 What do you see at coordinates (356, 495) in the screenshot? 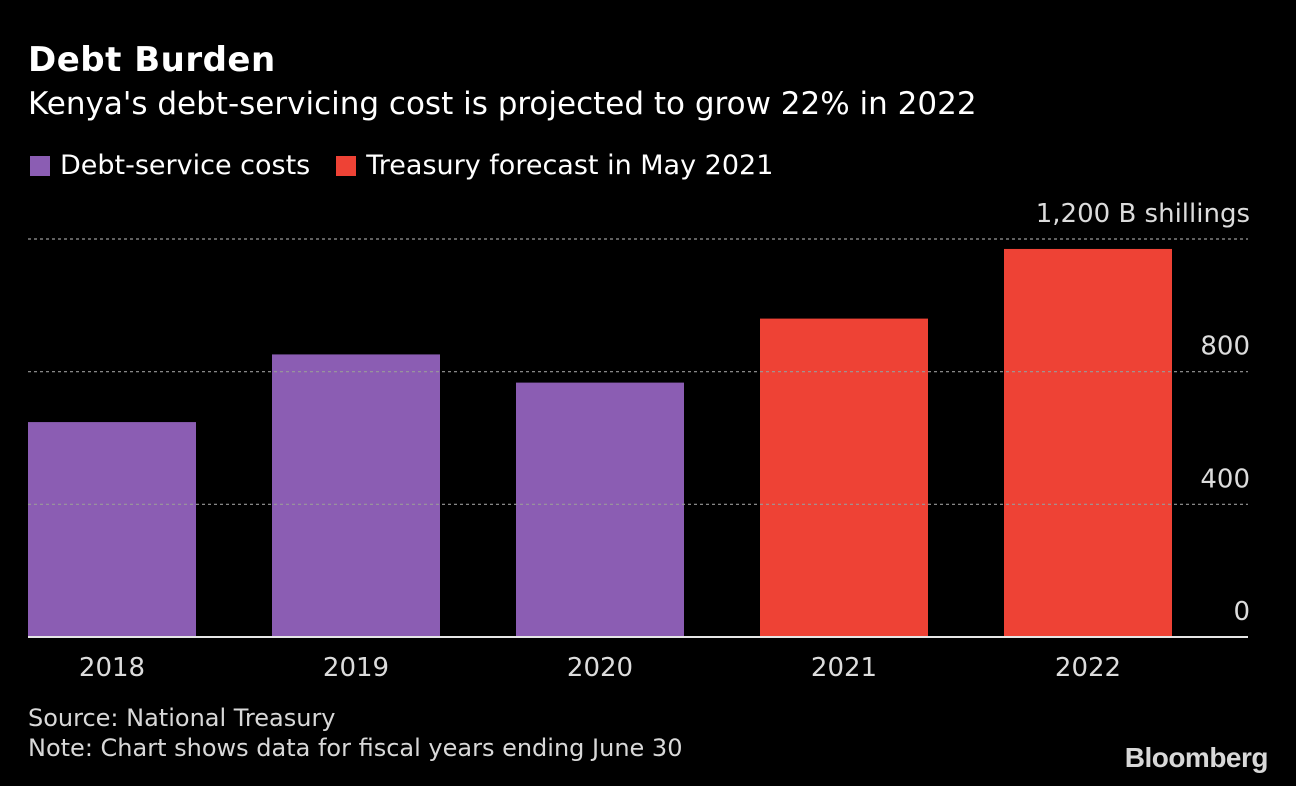
I see `bar-2019` at bounding box center [356, 495].